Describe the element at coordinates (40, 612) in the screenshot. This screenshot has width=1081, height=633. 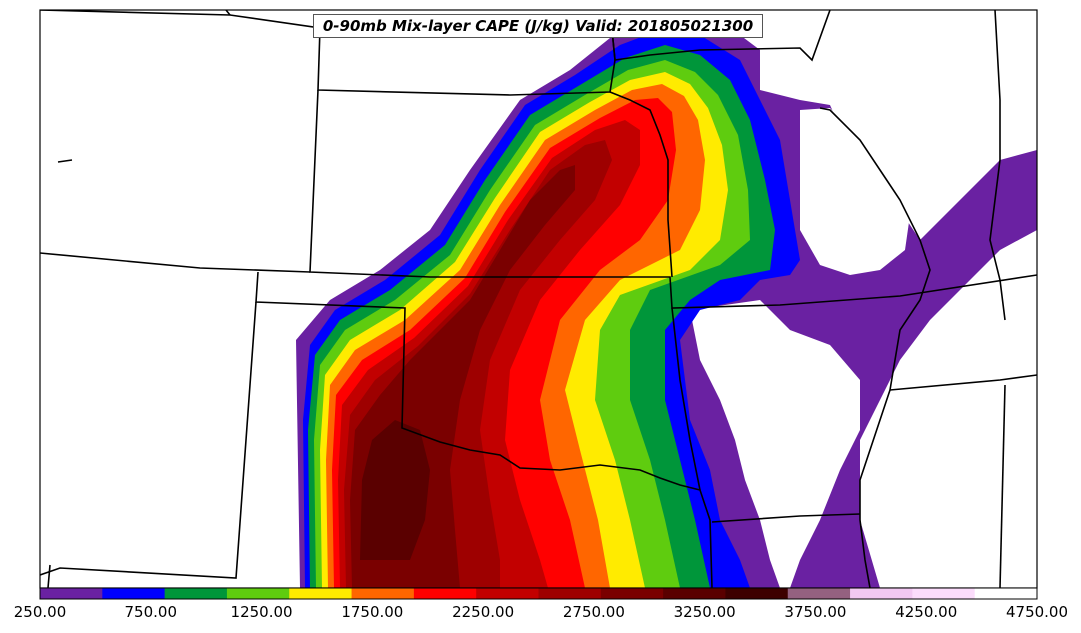
I see `colorbar-tick-label: 250.00` at that location.